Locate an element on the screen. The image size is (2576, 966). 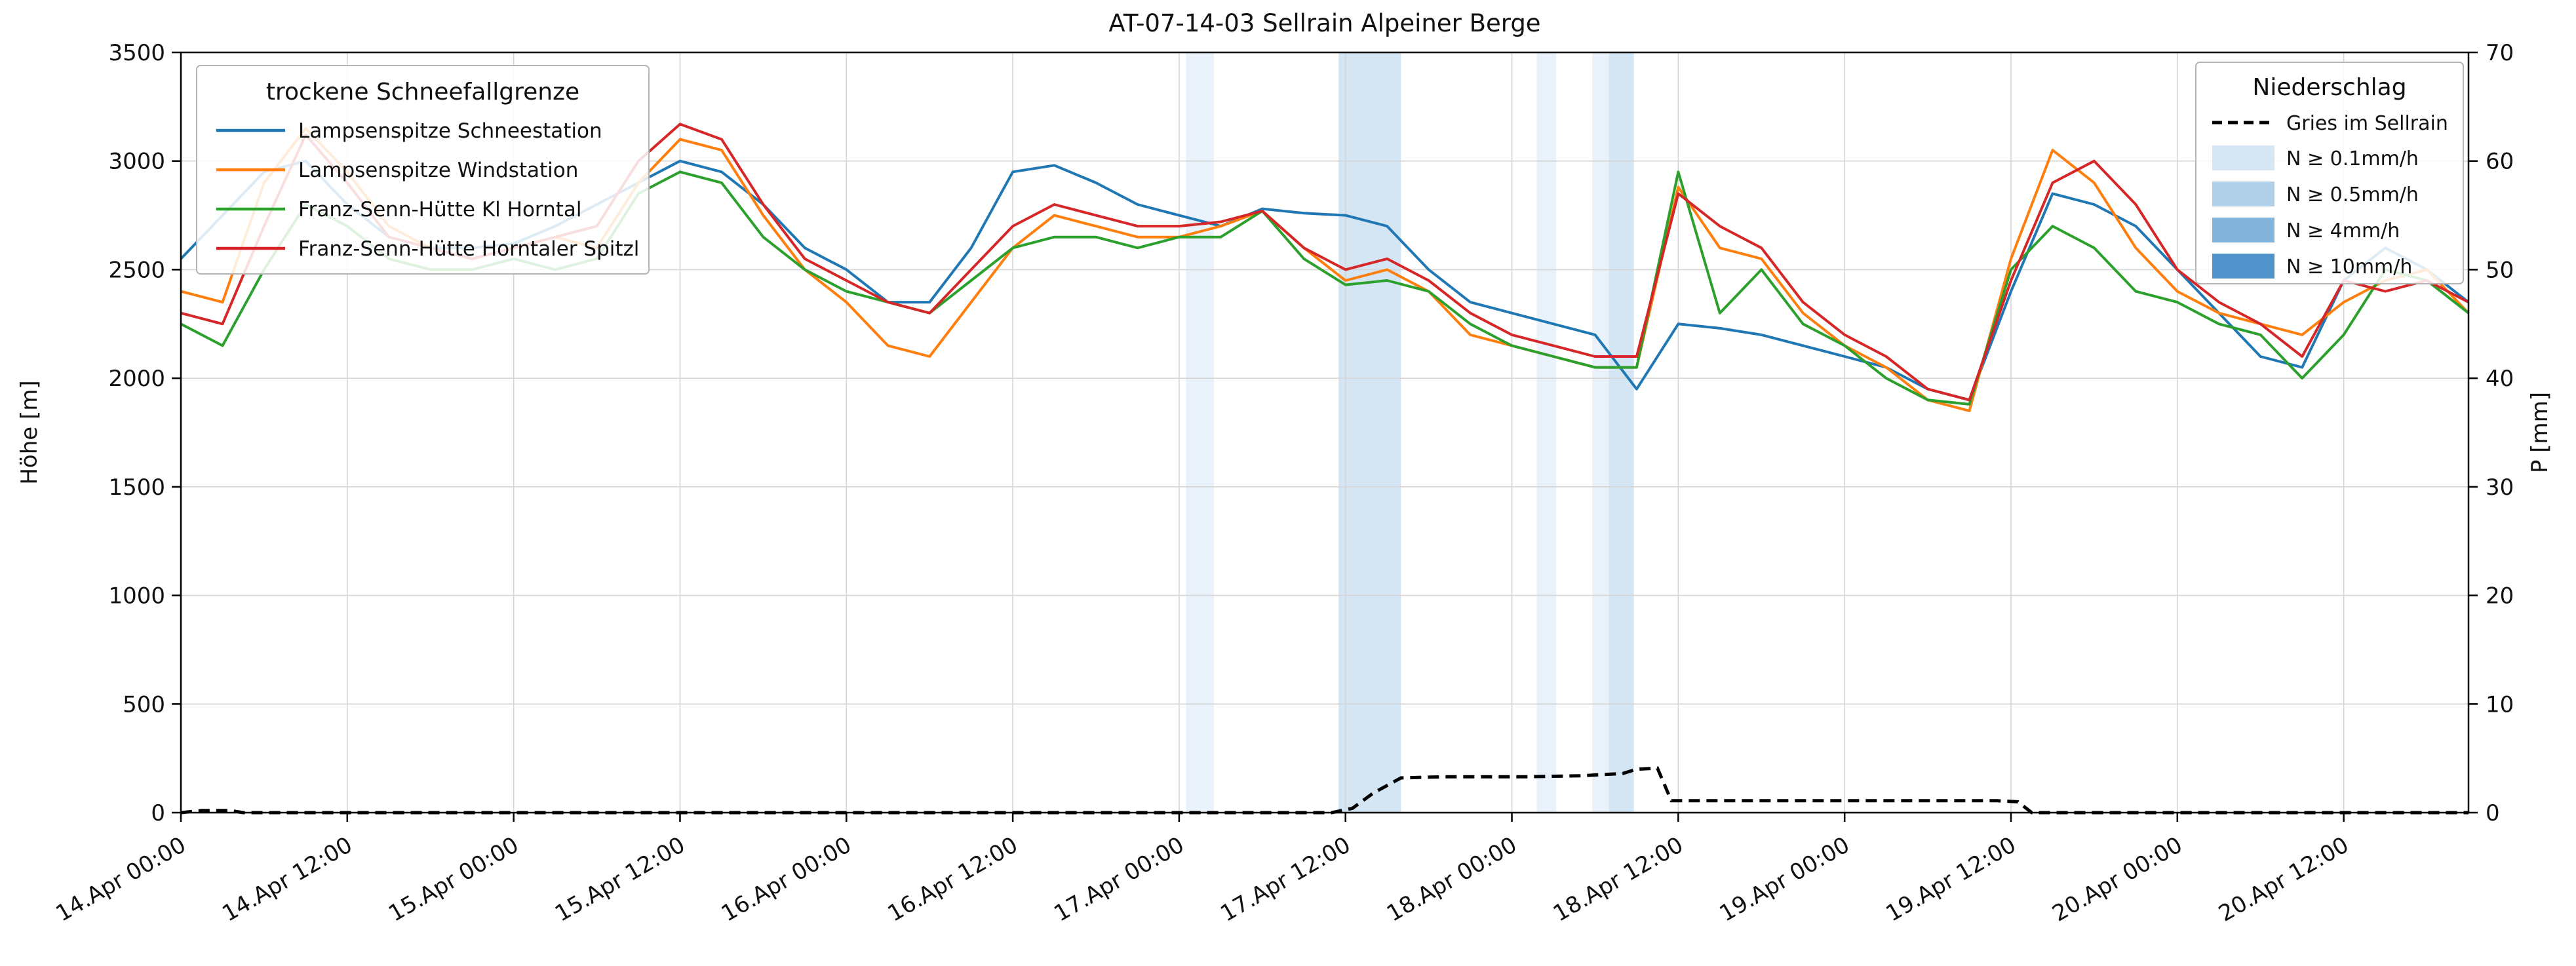
legend-entry-label: Gries im Sellrain is located at coordinates (2367, 123).